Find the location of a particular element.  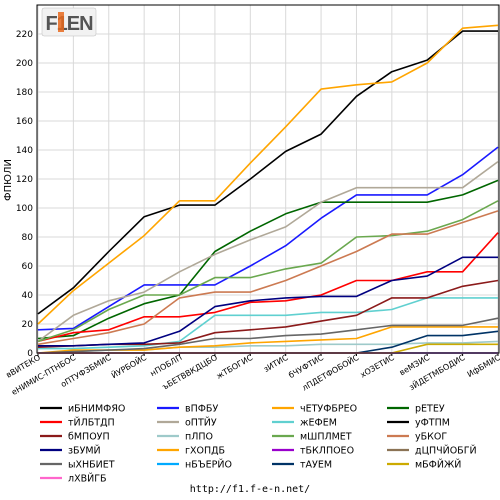

legend-label: бМПОУП is located at coordinates (89, 437).